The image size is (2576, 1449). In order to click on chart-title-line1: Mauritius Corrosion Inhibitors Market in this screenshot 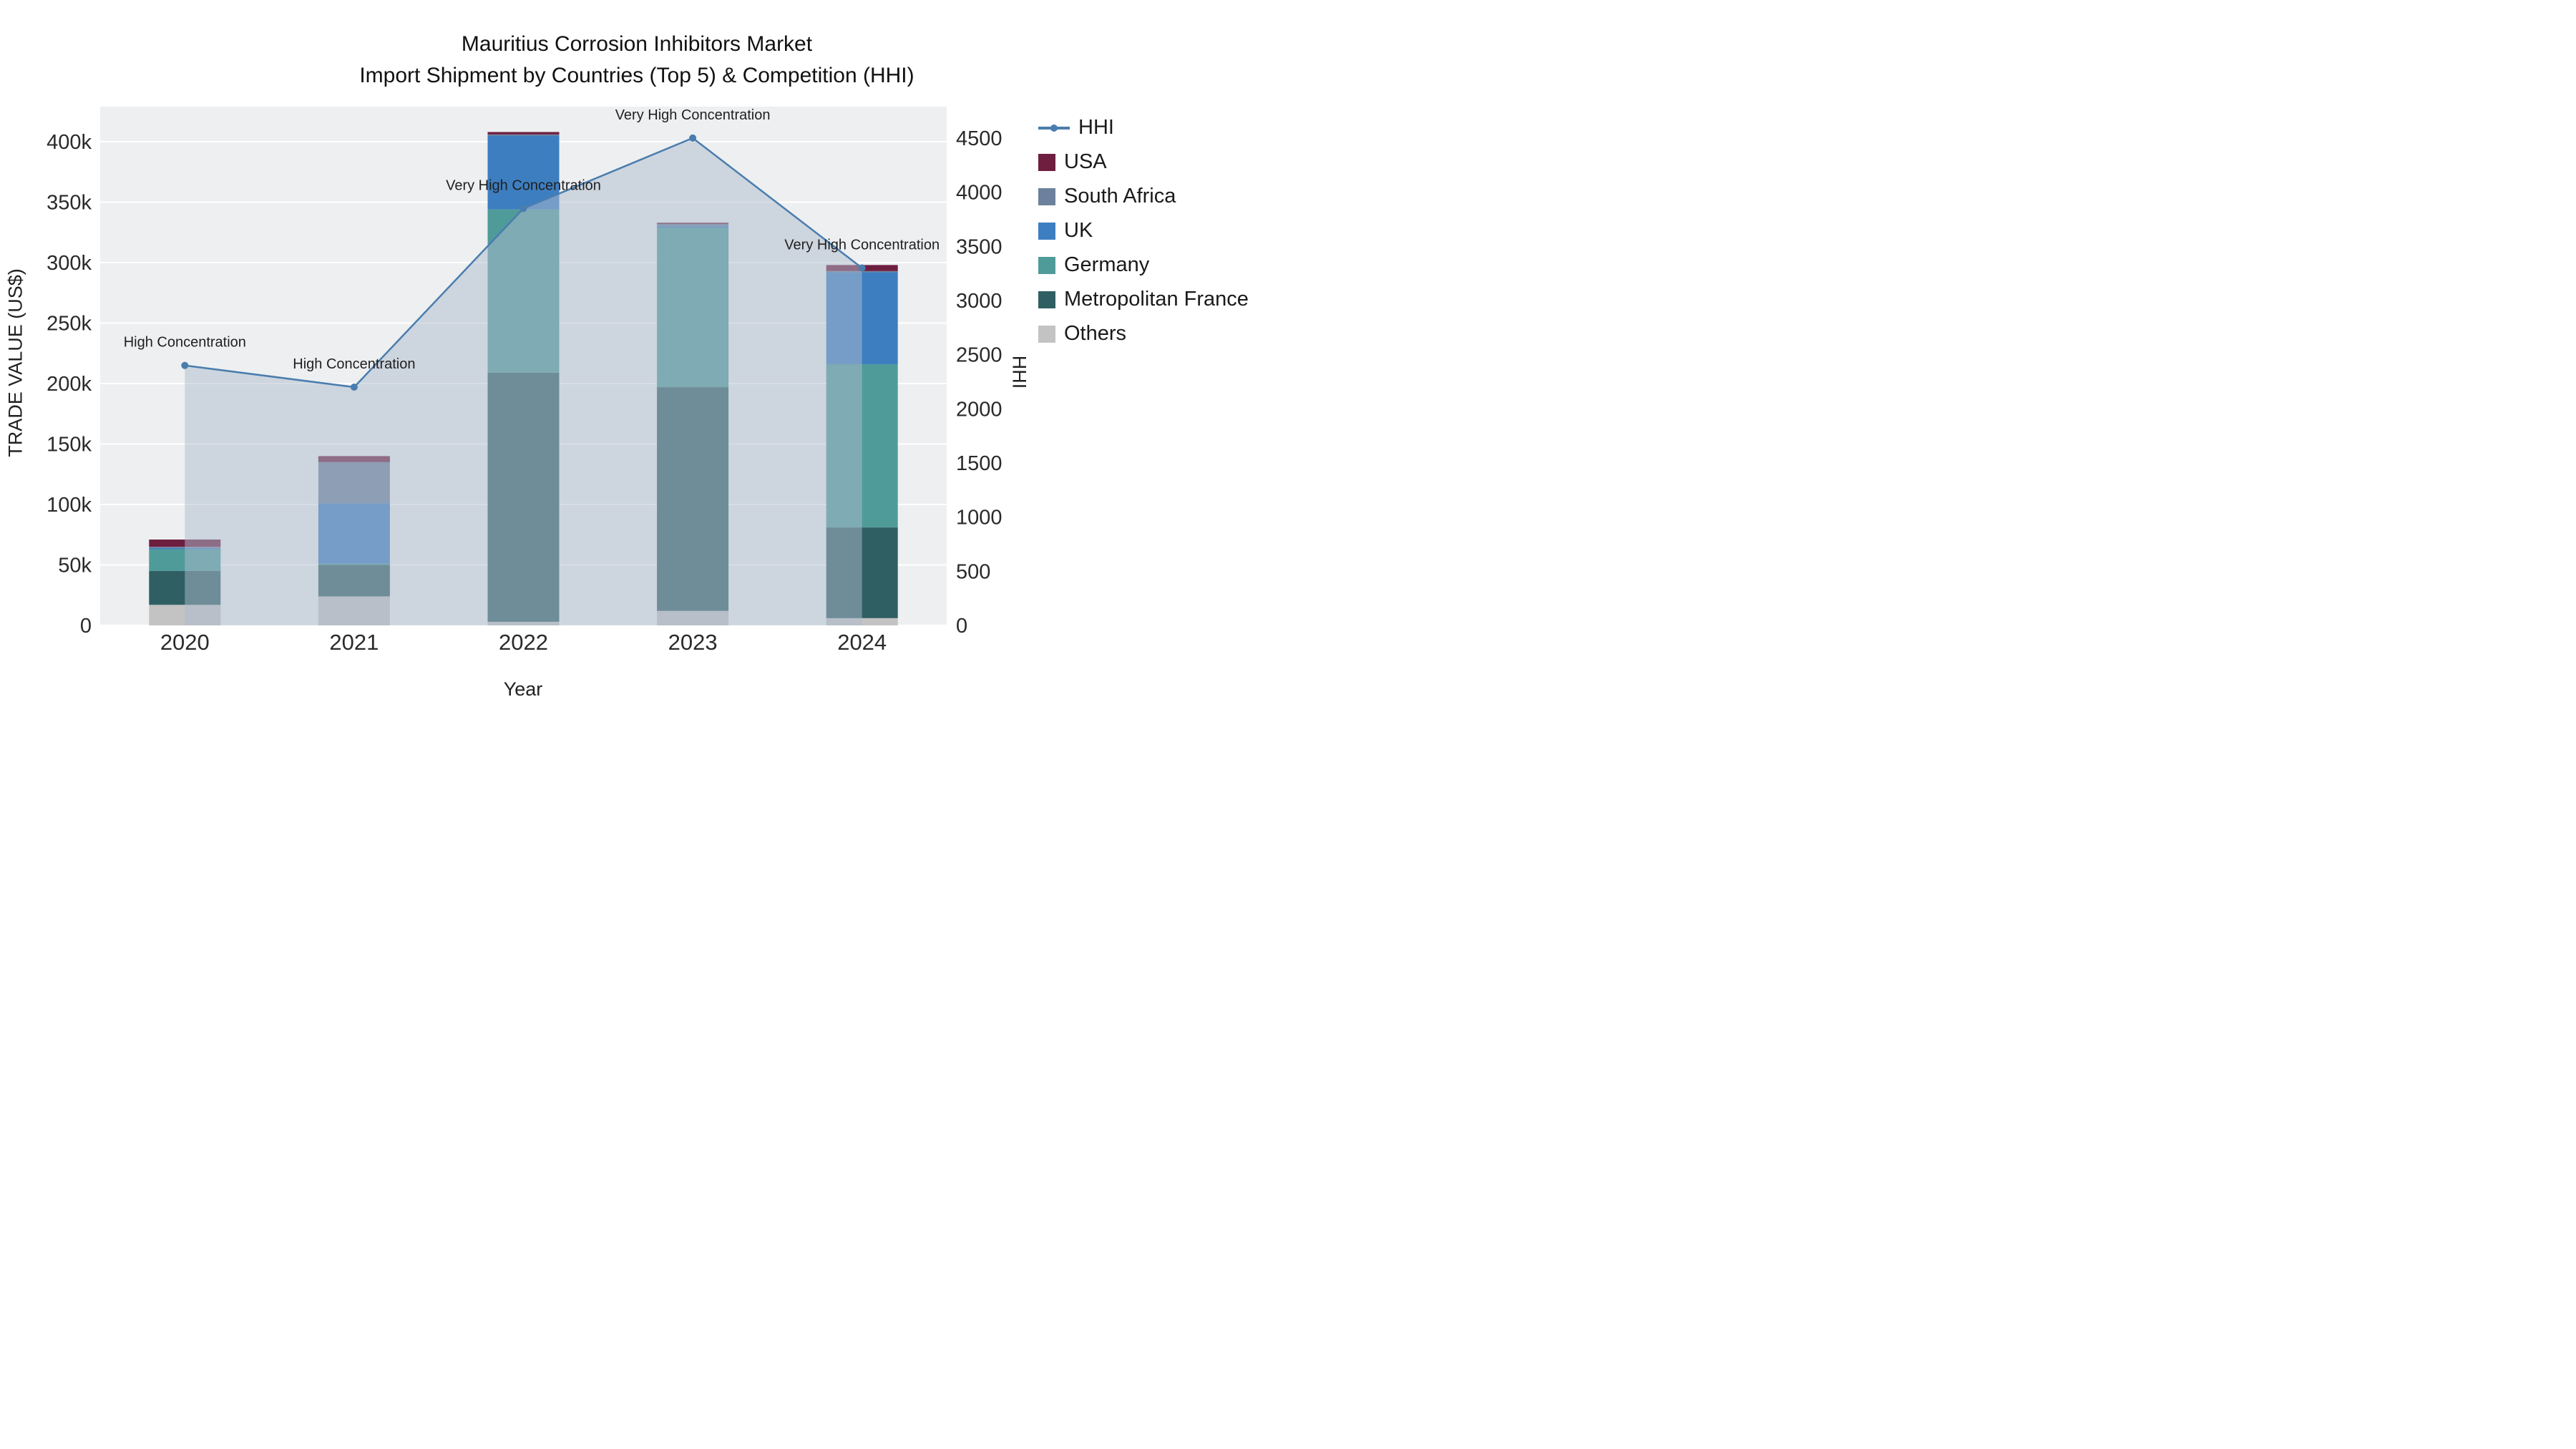, I will do `click(637, 44)`.